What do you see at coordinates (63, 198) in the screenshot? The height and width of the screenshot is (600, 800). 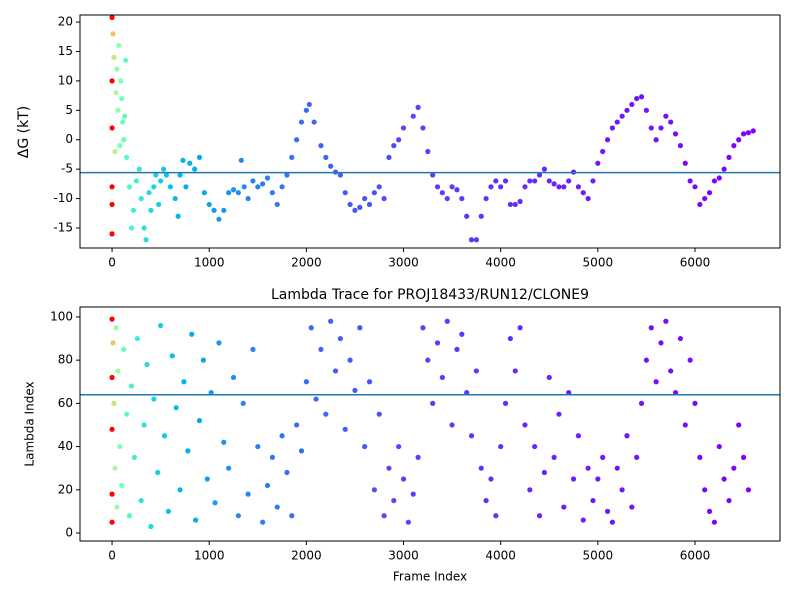 I see `y-tick-label: -10` at bounding box center [63, 198].